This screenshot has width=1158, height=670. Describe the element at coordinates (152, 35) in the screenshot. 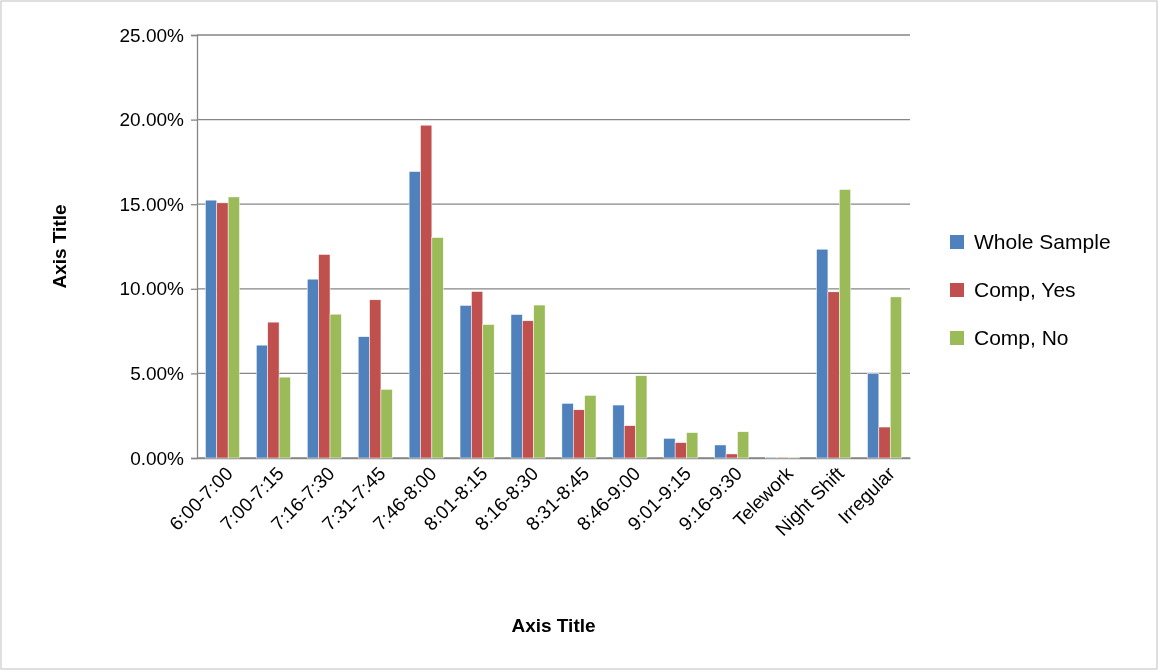

I see `y-tick-label: 25.00%` at that location.